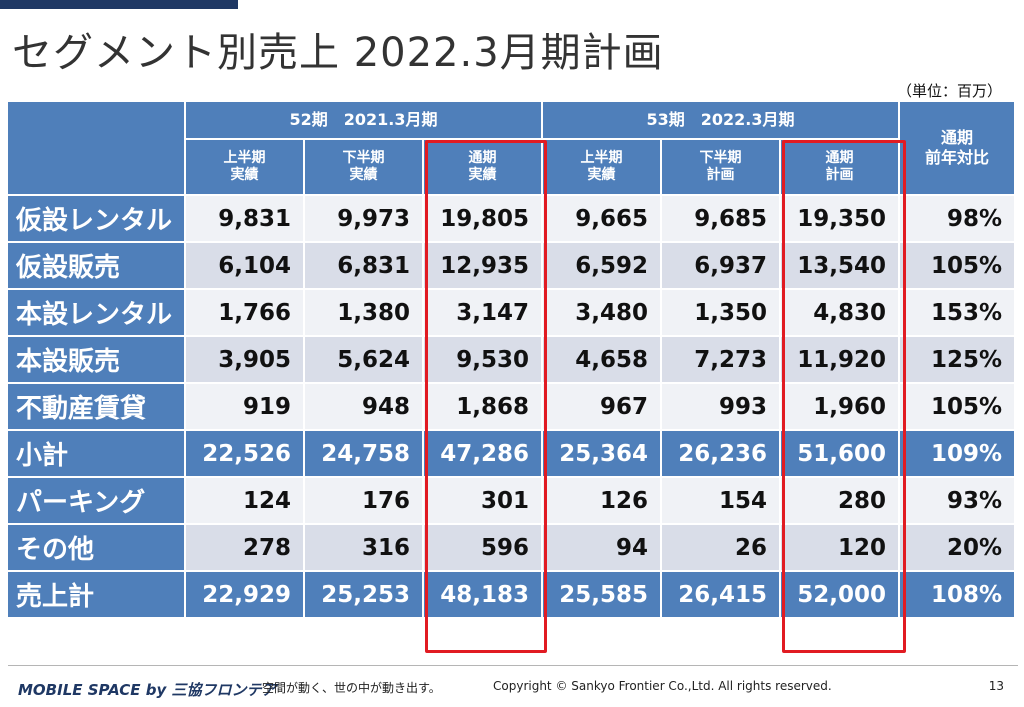  What do you see at coordinates (245, 168) in the screenshot?
I see `subheader-h1-actual-52: 上半期 実績` at bounding box center [245, 168].